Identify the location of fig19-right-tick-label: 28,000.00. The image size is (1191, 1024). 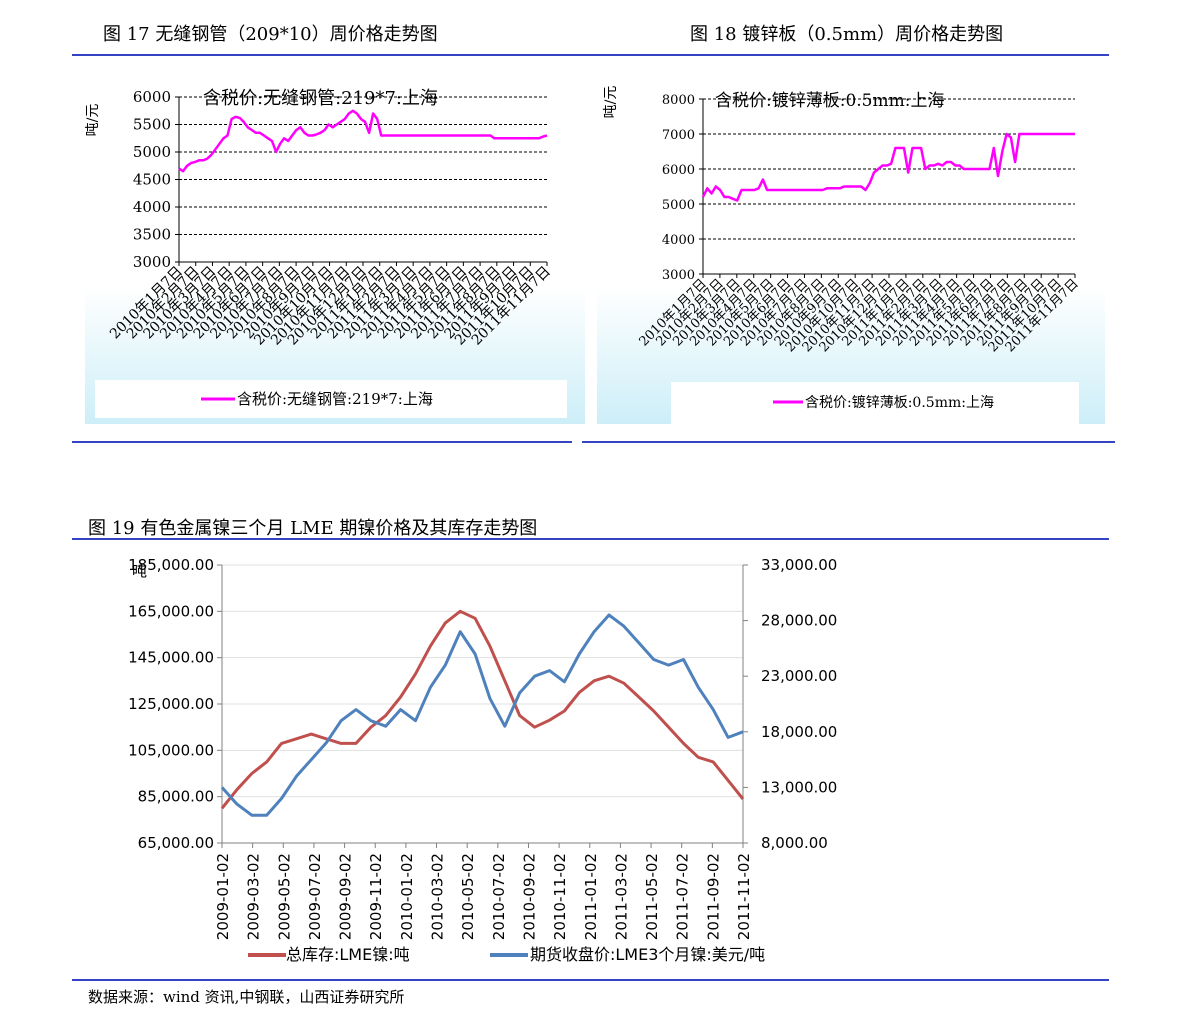
(799, 621).